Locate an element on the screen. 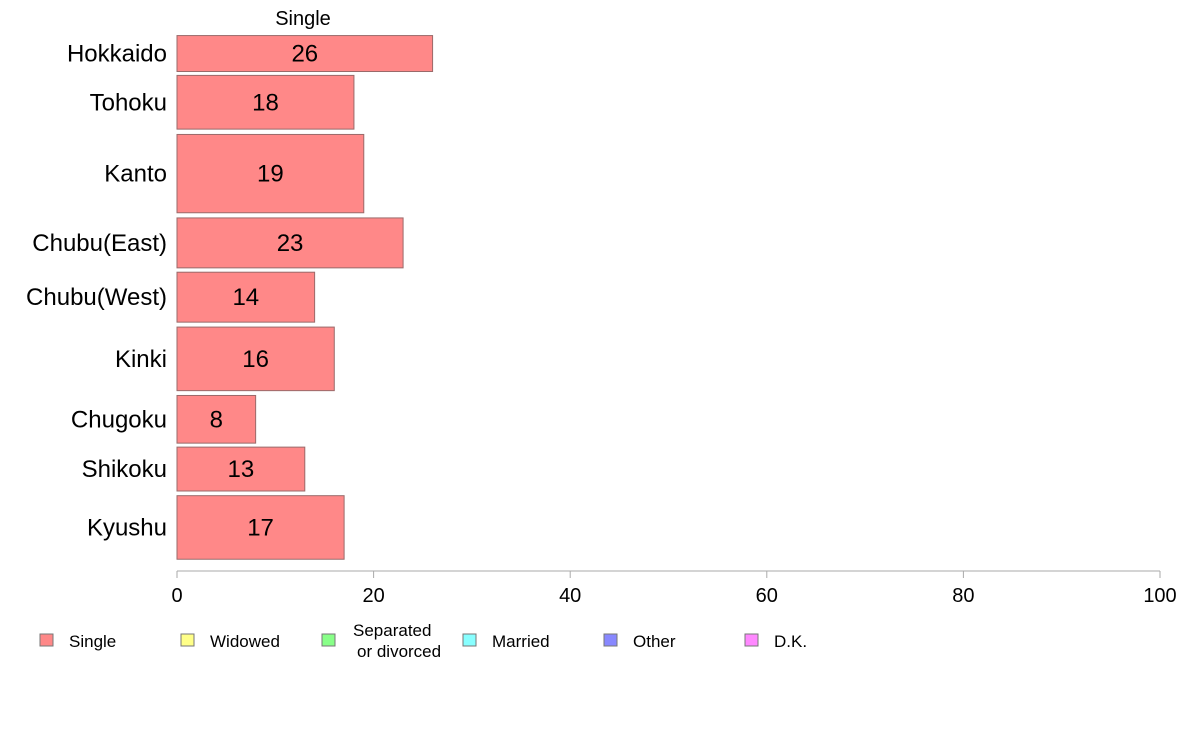 The height and width of the screenshot is (736, 1188). bar-hokkaido is located at coordinates (305, 54).